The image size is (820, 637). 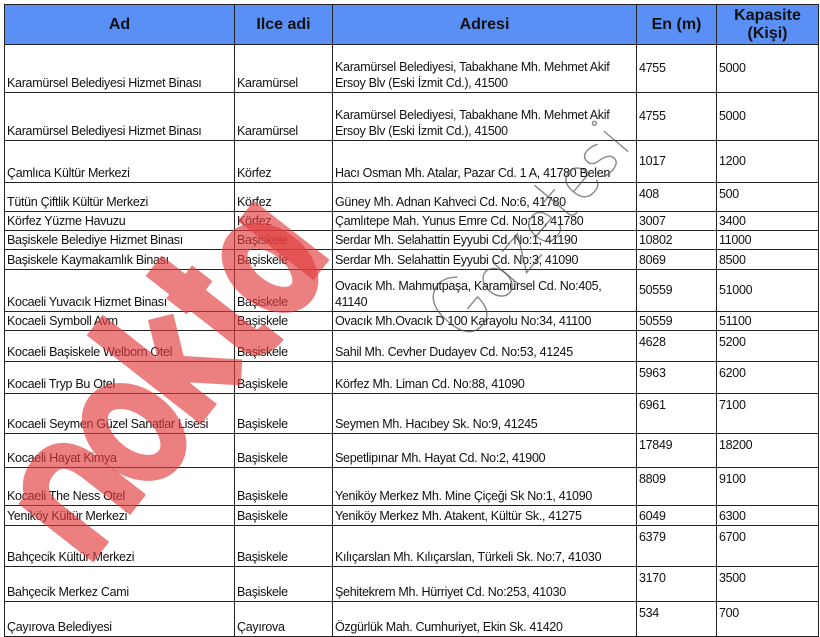 What do you see at coordinates (119, 321) in the screenshot?
I see `cell-ad: Kocaeli Symboll Avm` at bounding box center [119, 321].